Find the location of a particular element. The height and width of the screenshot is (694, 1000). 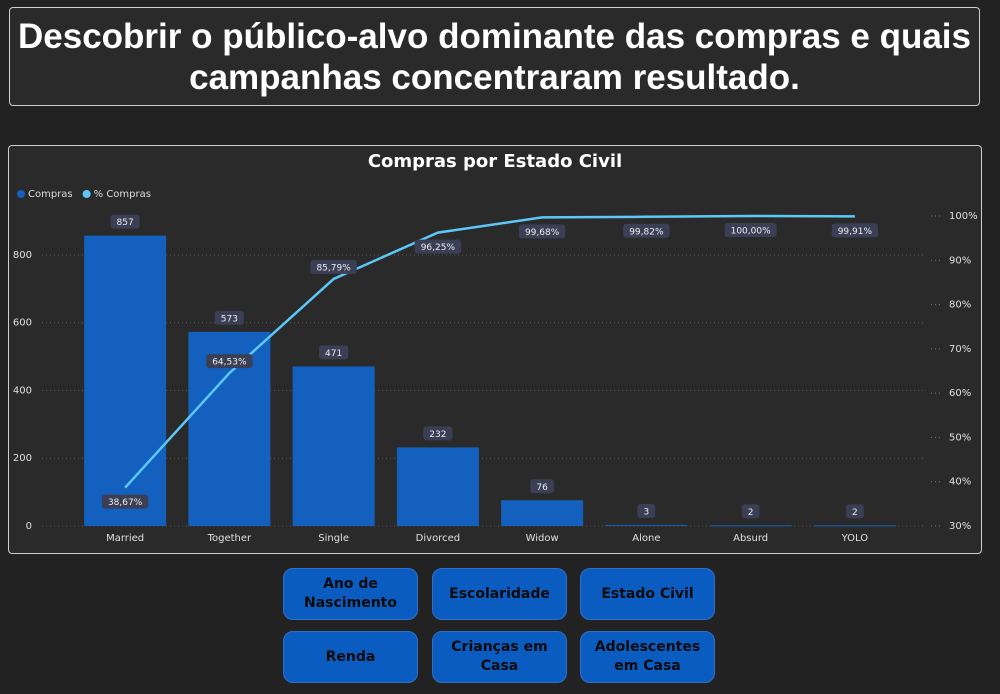

line-value-label: 38,67% is located at coordinates (125, 503).